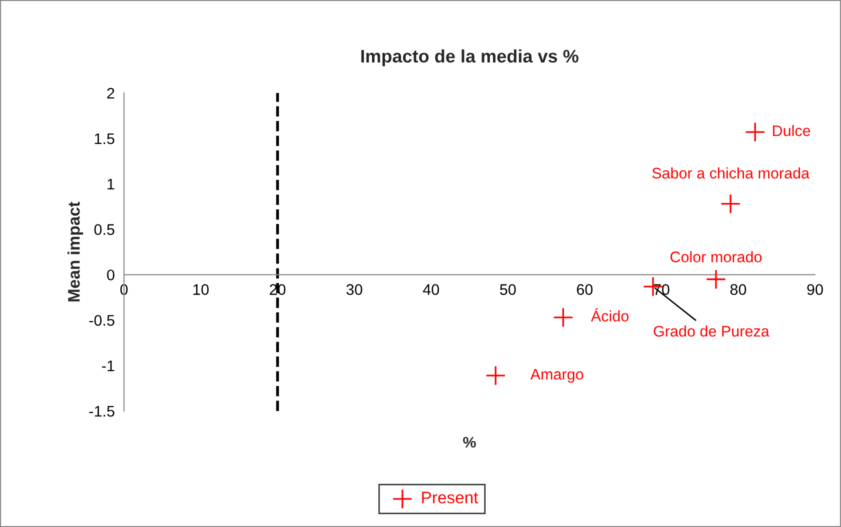 The image size is (841, 527). Describe the element at coordinates (431, 289) in the screenshot. I see `x-tick-label: 40` at that location.